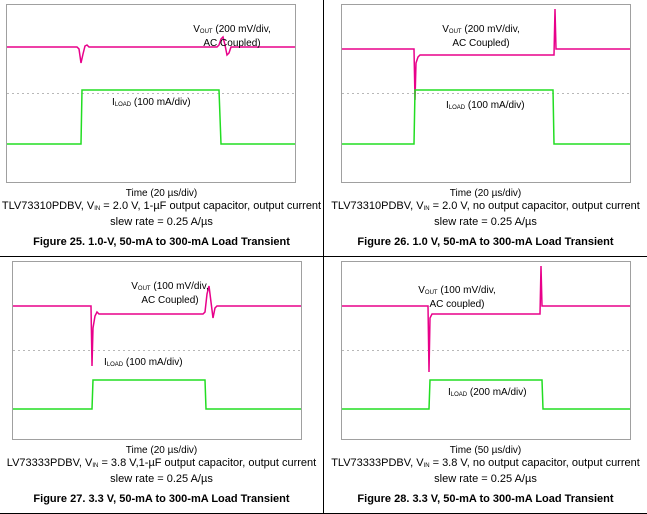  I want to click on vout-label: VOUT (100 mV/div, AC Coupled), so click(170, 293).